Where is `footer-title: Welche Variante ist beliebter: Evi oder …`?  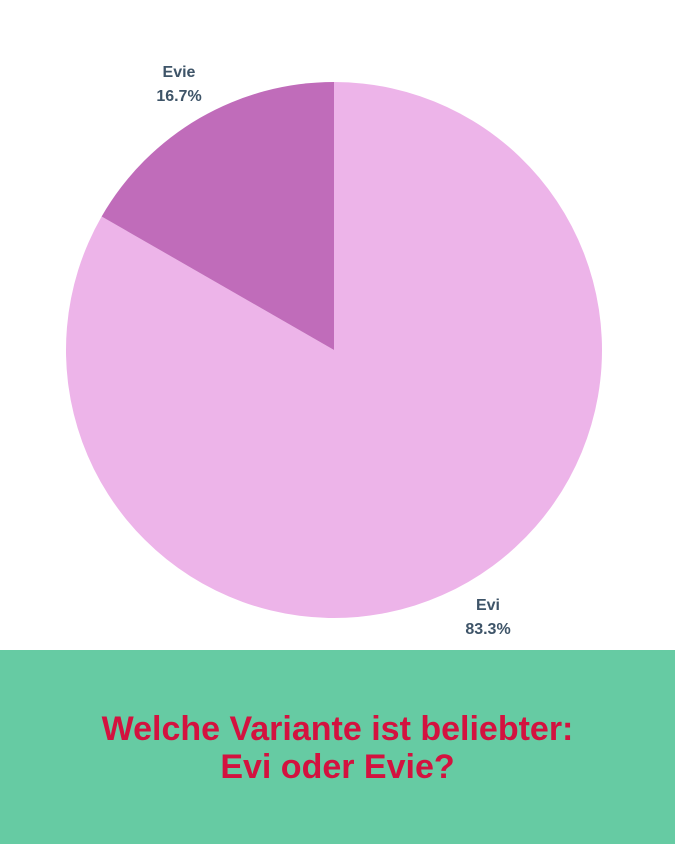 footer-title: Welche Variante ist beliebter: Evi oder … is located at coordinates (338, 747).